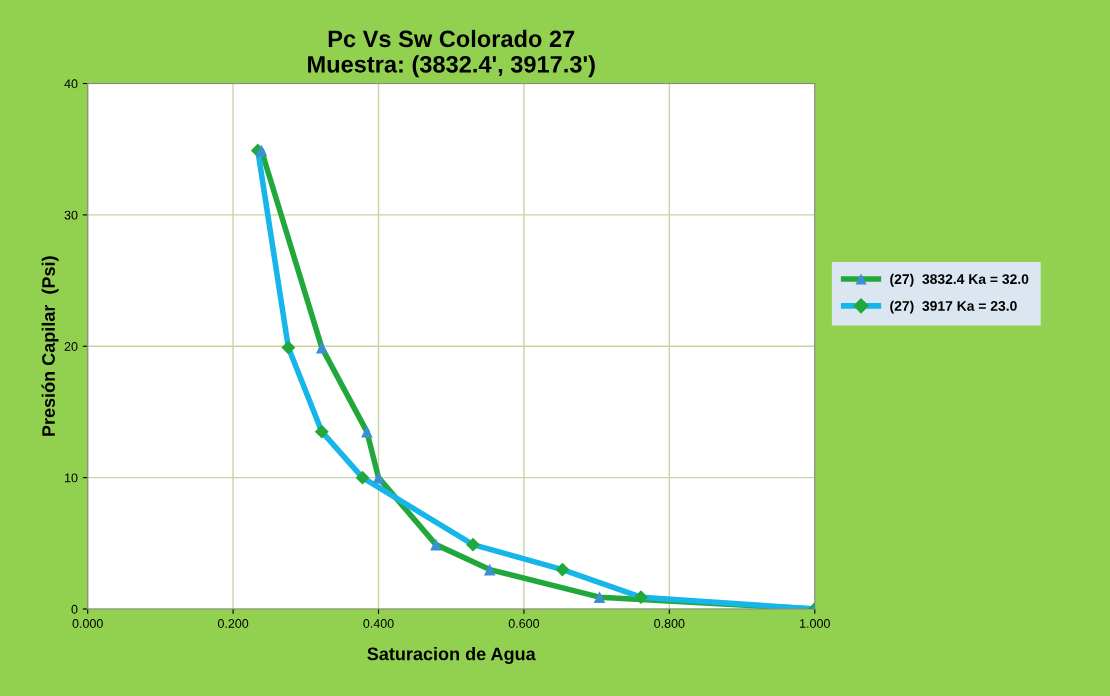 The height and width of the screenshot is (696, 1110). What do you see at coordinates (71, 346) in the screenshot?
I see `y-tick-label: 20` at bounding box center [71, 346].